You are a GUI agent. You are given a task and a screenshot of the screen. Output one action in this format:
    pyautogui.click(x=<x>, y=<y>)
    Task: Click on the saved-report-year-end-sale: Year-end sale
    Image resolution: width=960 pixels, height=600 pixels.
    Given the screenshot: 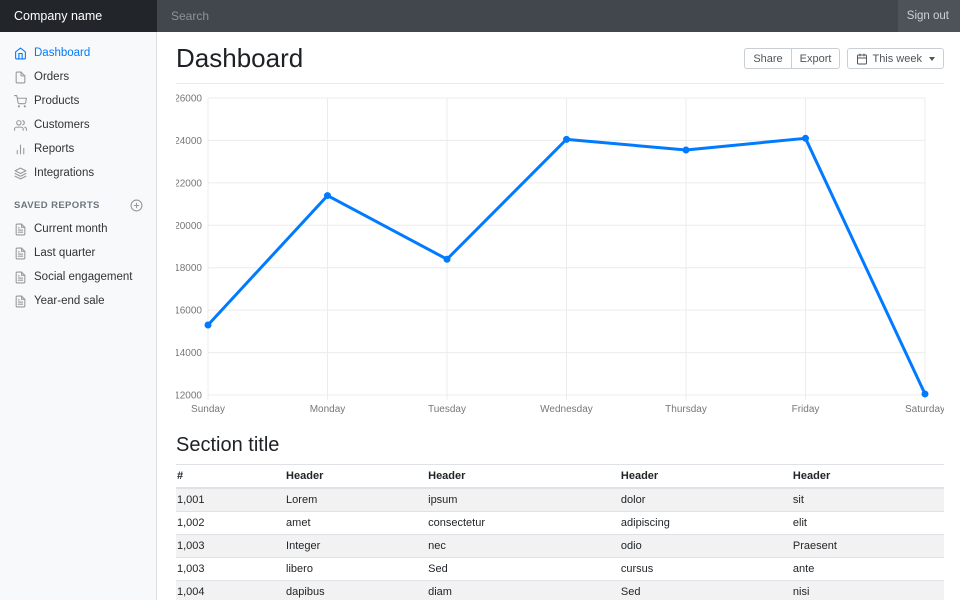 What is the action you would take?
    pyautogui.click(x=78, y=301)
    